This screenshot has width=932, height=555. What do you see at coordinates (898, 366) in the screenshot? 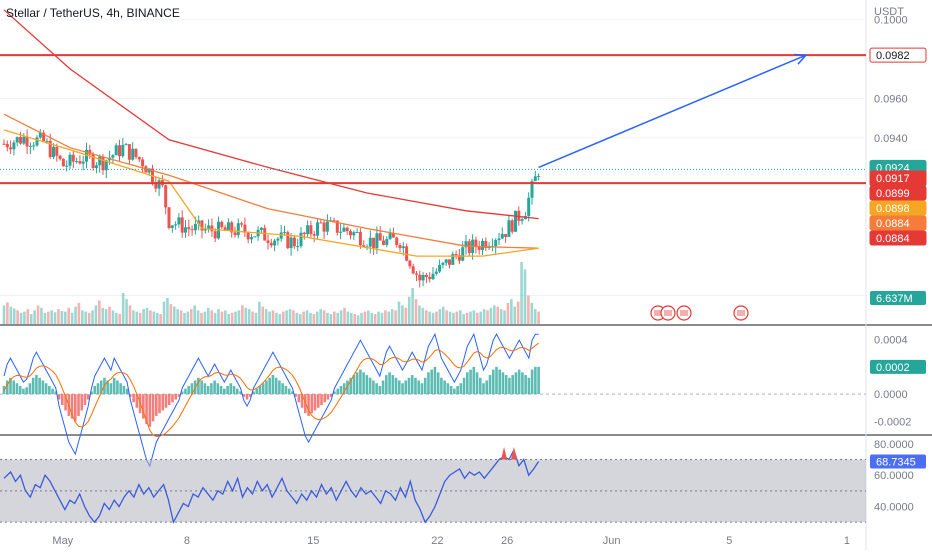
I see `macd-value-tag` at bounding box center [898, 366].